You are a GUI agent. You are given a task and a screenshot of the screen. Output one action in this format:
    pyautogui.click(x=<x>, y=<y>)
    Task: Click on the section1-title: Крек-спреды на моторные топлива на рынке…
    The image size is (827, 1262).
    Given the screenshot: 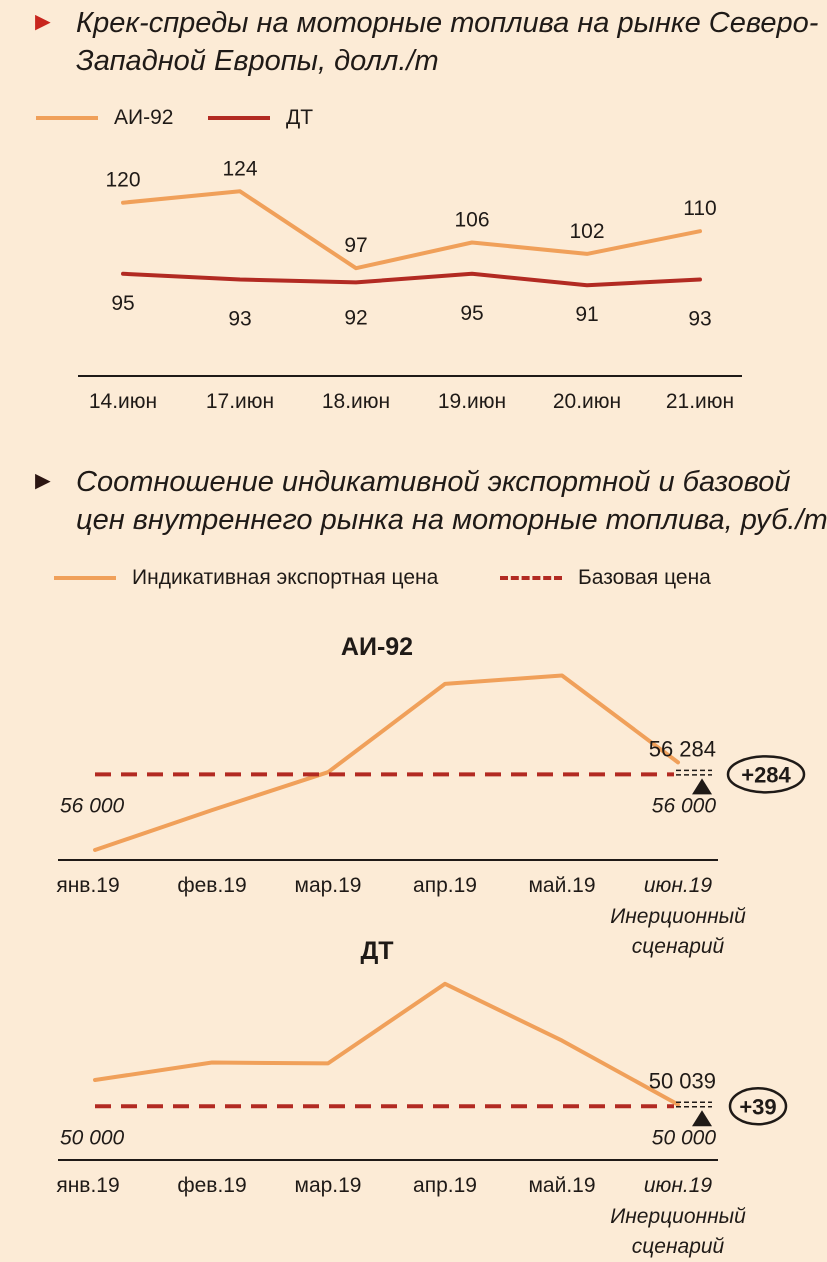 What is the action you would take?
    pyautogui.click(x=447, y=42)
    